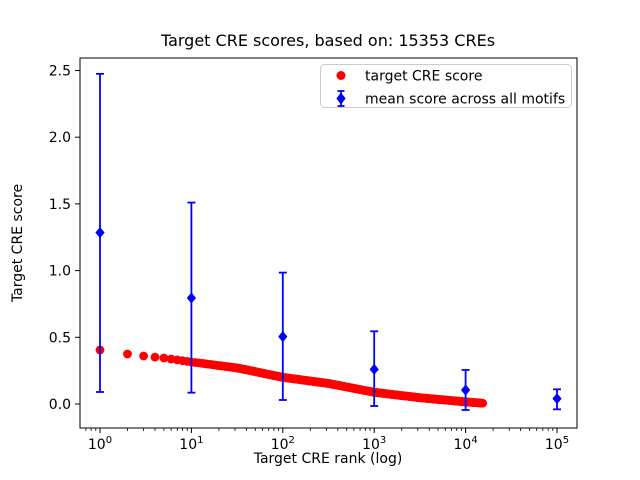 The image size is (640, 480). Describe the element at coordinates (341, 75) in the screenshot. I see `legend-marker-target-cre-score` at that location.